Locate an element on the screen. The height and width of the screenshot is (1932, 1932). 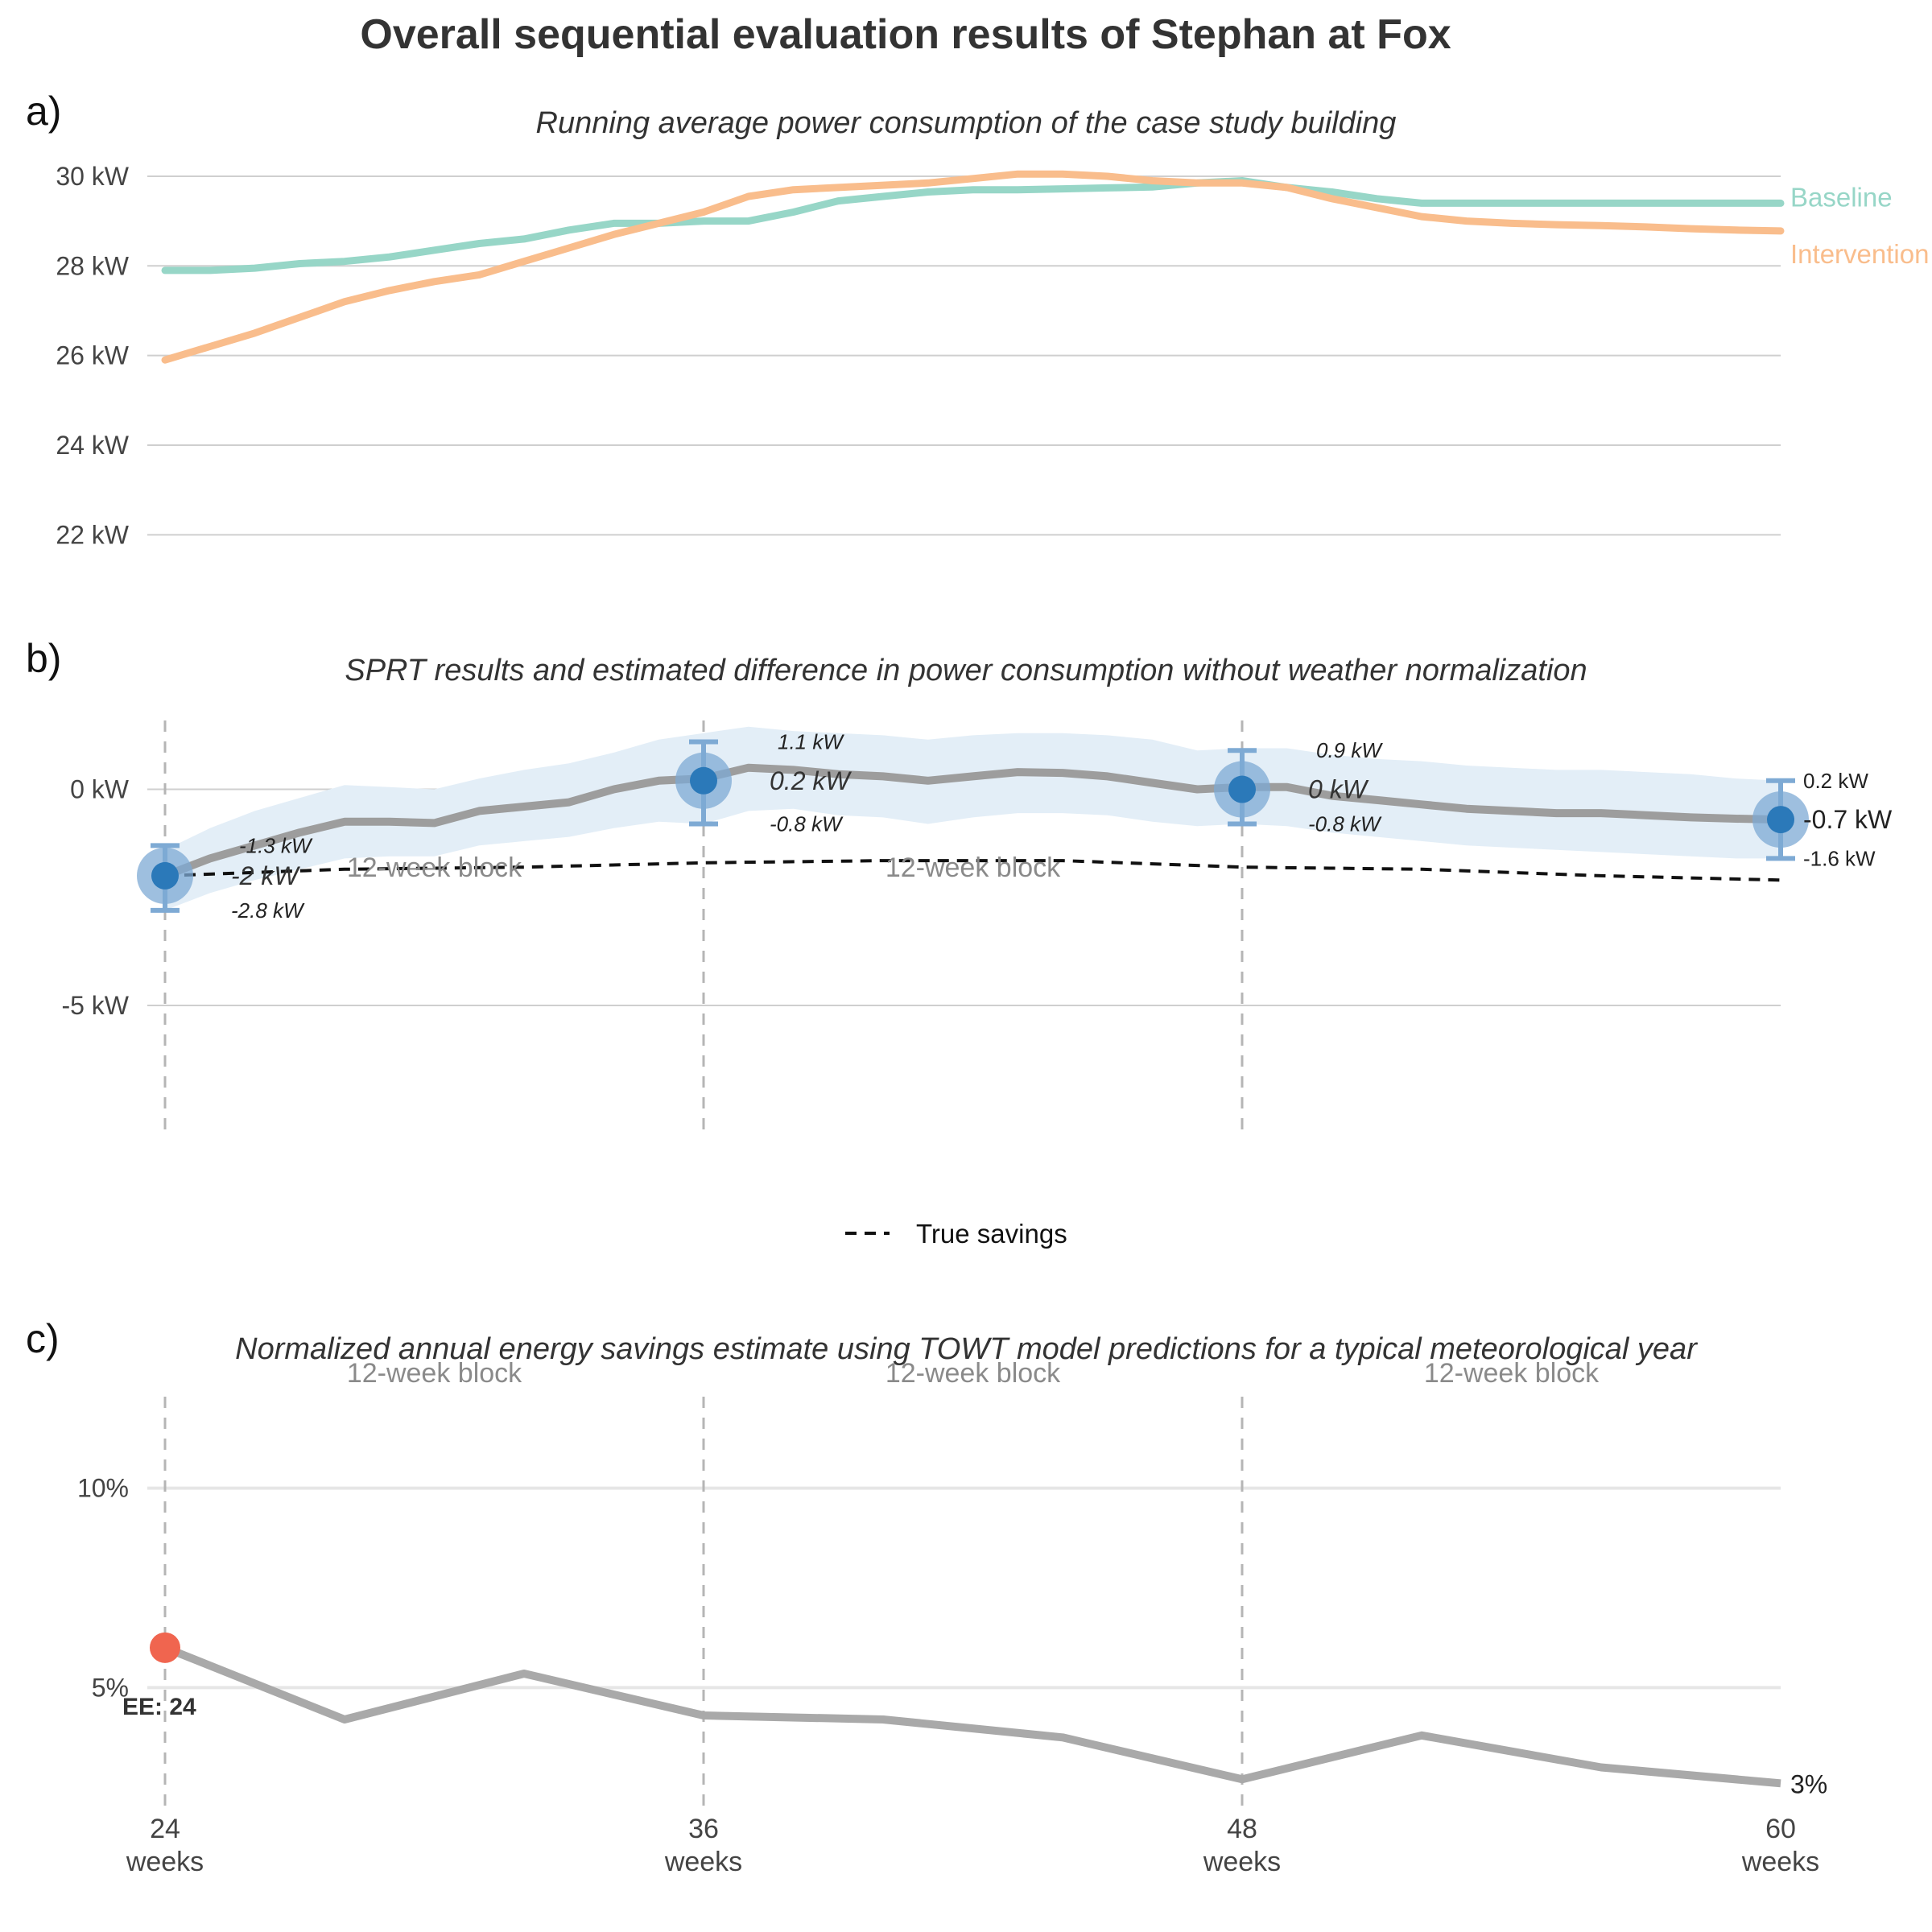
y-tick-label: 0 kW is located at coordinates (100, 789).